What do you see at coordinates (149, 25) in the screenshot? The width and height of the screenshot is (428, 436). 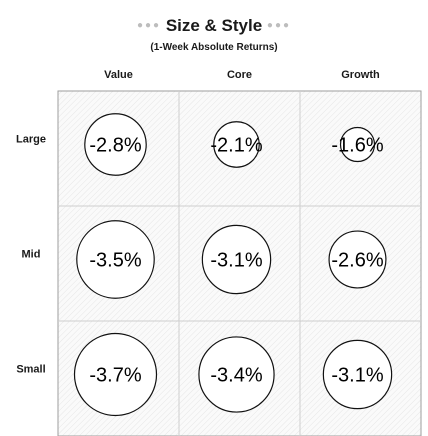 I see `title-decoration-left: ●●●` at bounding box center [149, 25].